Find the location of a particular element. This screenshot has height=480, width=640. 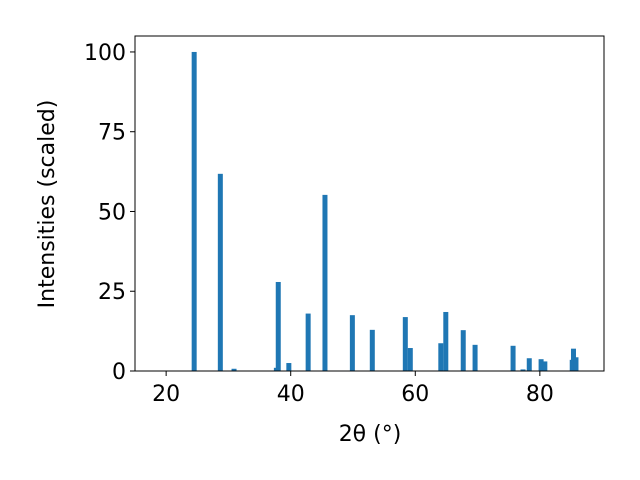

y-tick-label: 75 is located at coordinates (112, 133).